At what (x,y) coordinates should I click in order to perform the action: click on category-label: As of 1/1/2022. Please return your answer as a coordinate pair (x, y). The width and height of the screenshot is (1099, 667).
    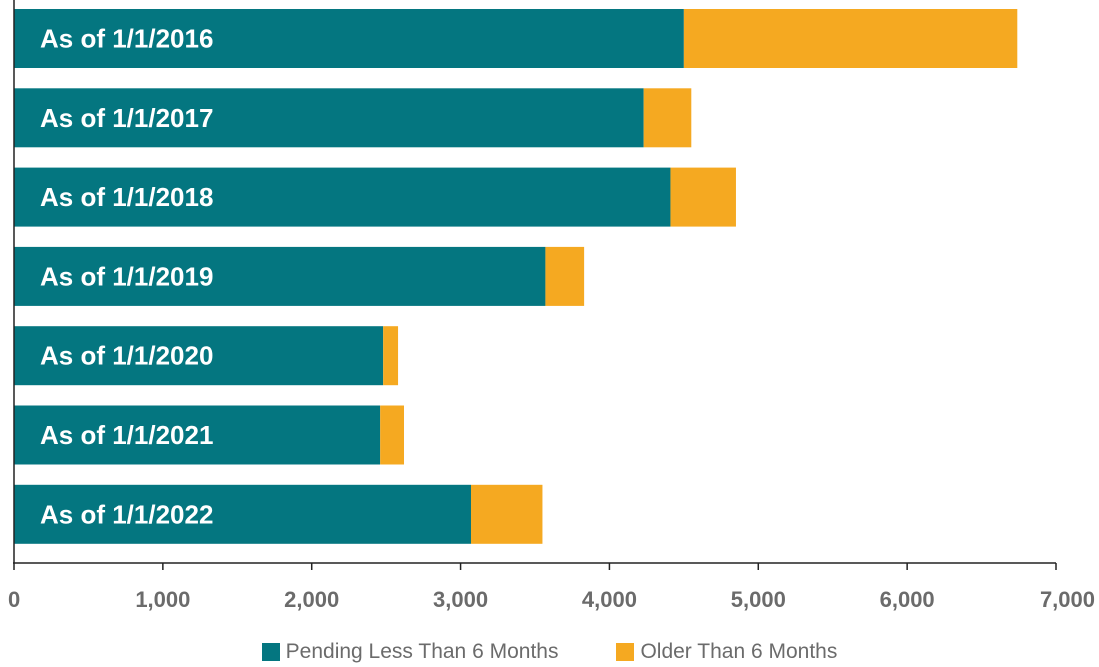
    Looking at the image, I should click on (126, 514).